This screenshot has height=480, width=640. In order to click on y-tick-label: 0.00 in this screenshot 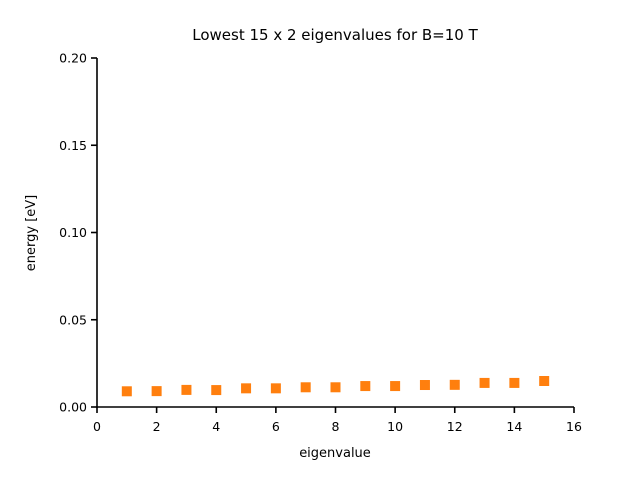, I will do `click(73, 407)`.